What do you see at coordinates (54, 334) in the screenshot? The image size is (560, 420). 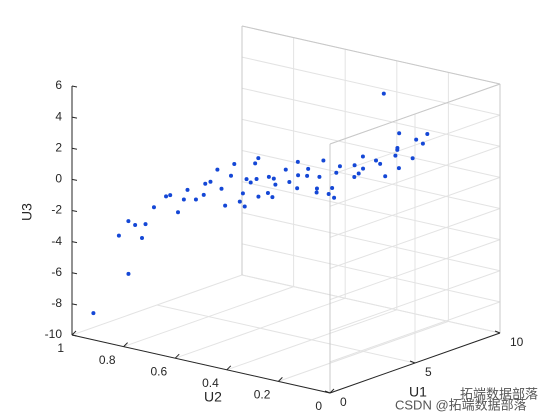 I see `z-tick-label: -10` at bounding box center [54, 334].